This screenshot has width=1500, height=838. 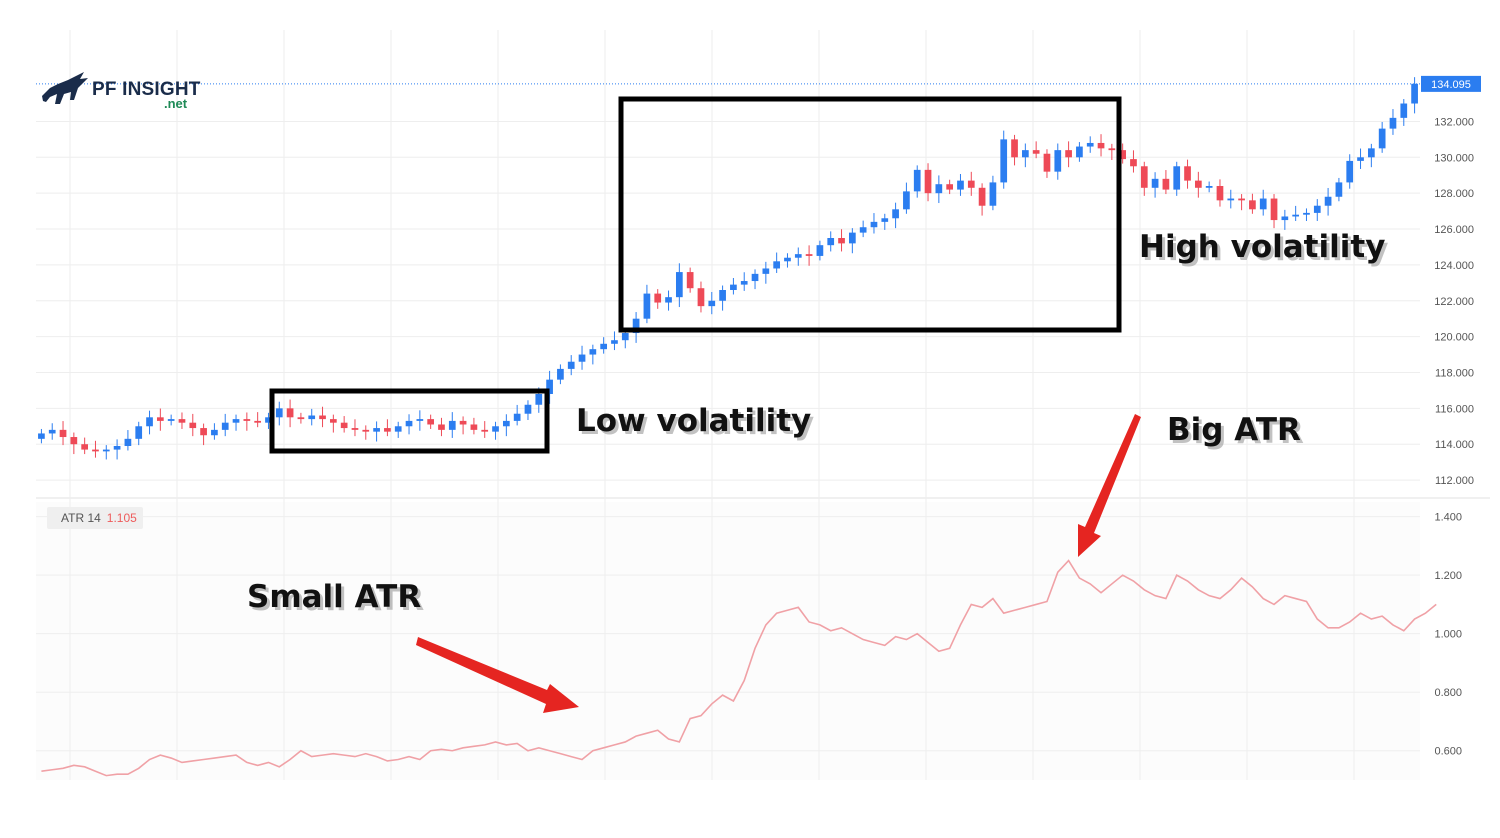 What do you see at coordinates (1454, 158) in the screenshot?
I see `price-tick-label: 130.000` at bounding box center [1454, 158].